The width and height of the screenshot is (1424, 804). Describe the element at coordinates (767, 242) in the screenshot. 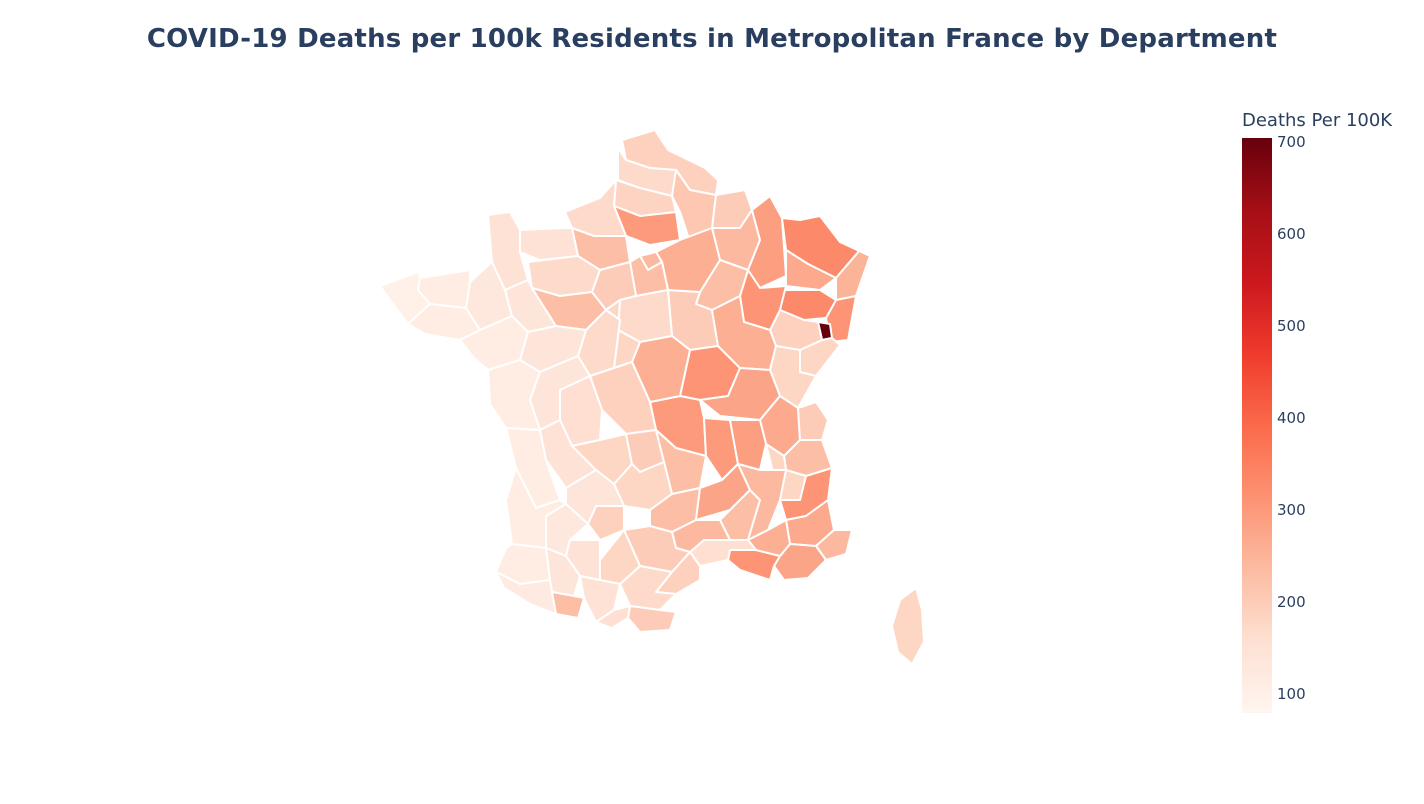

I see `department-meuse: Meuse: 290` at that location.